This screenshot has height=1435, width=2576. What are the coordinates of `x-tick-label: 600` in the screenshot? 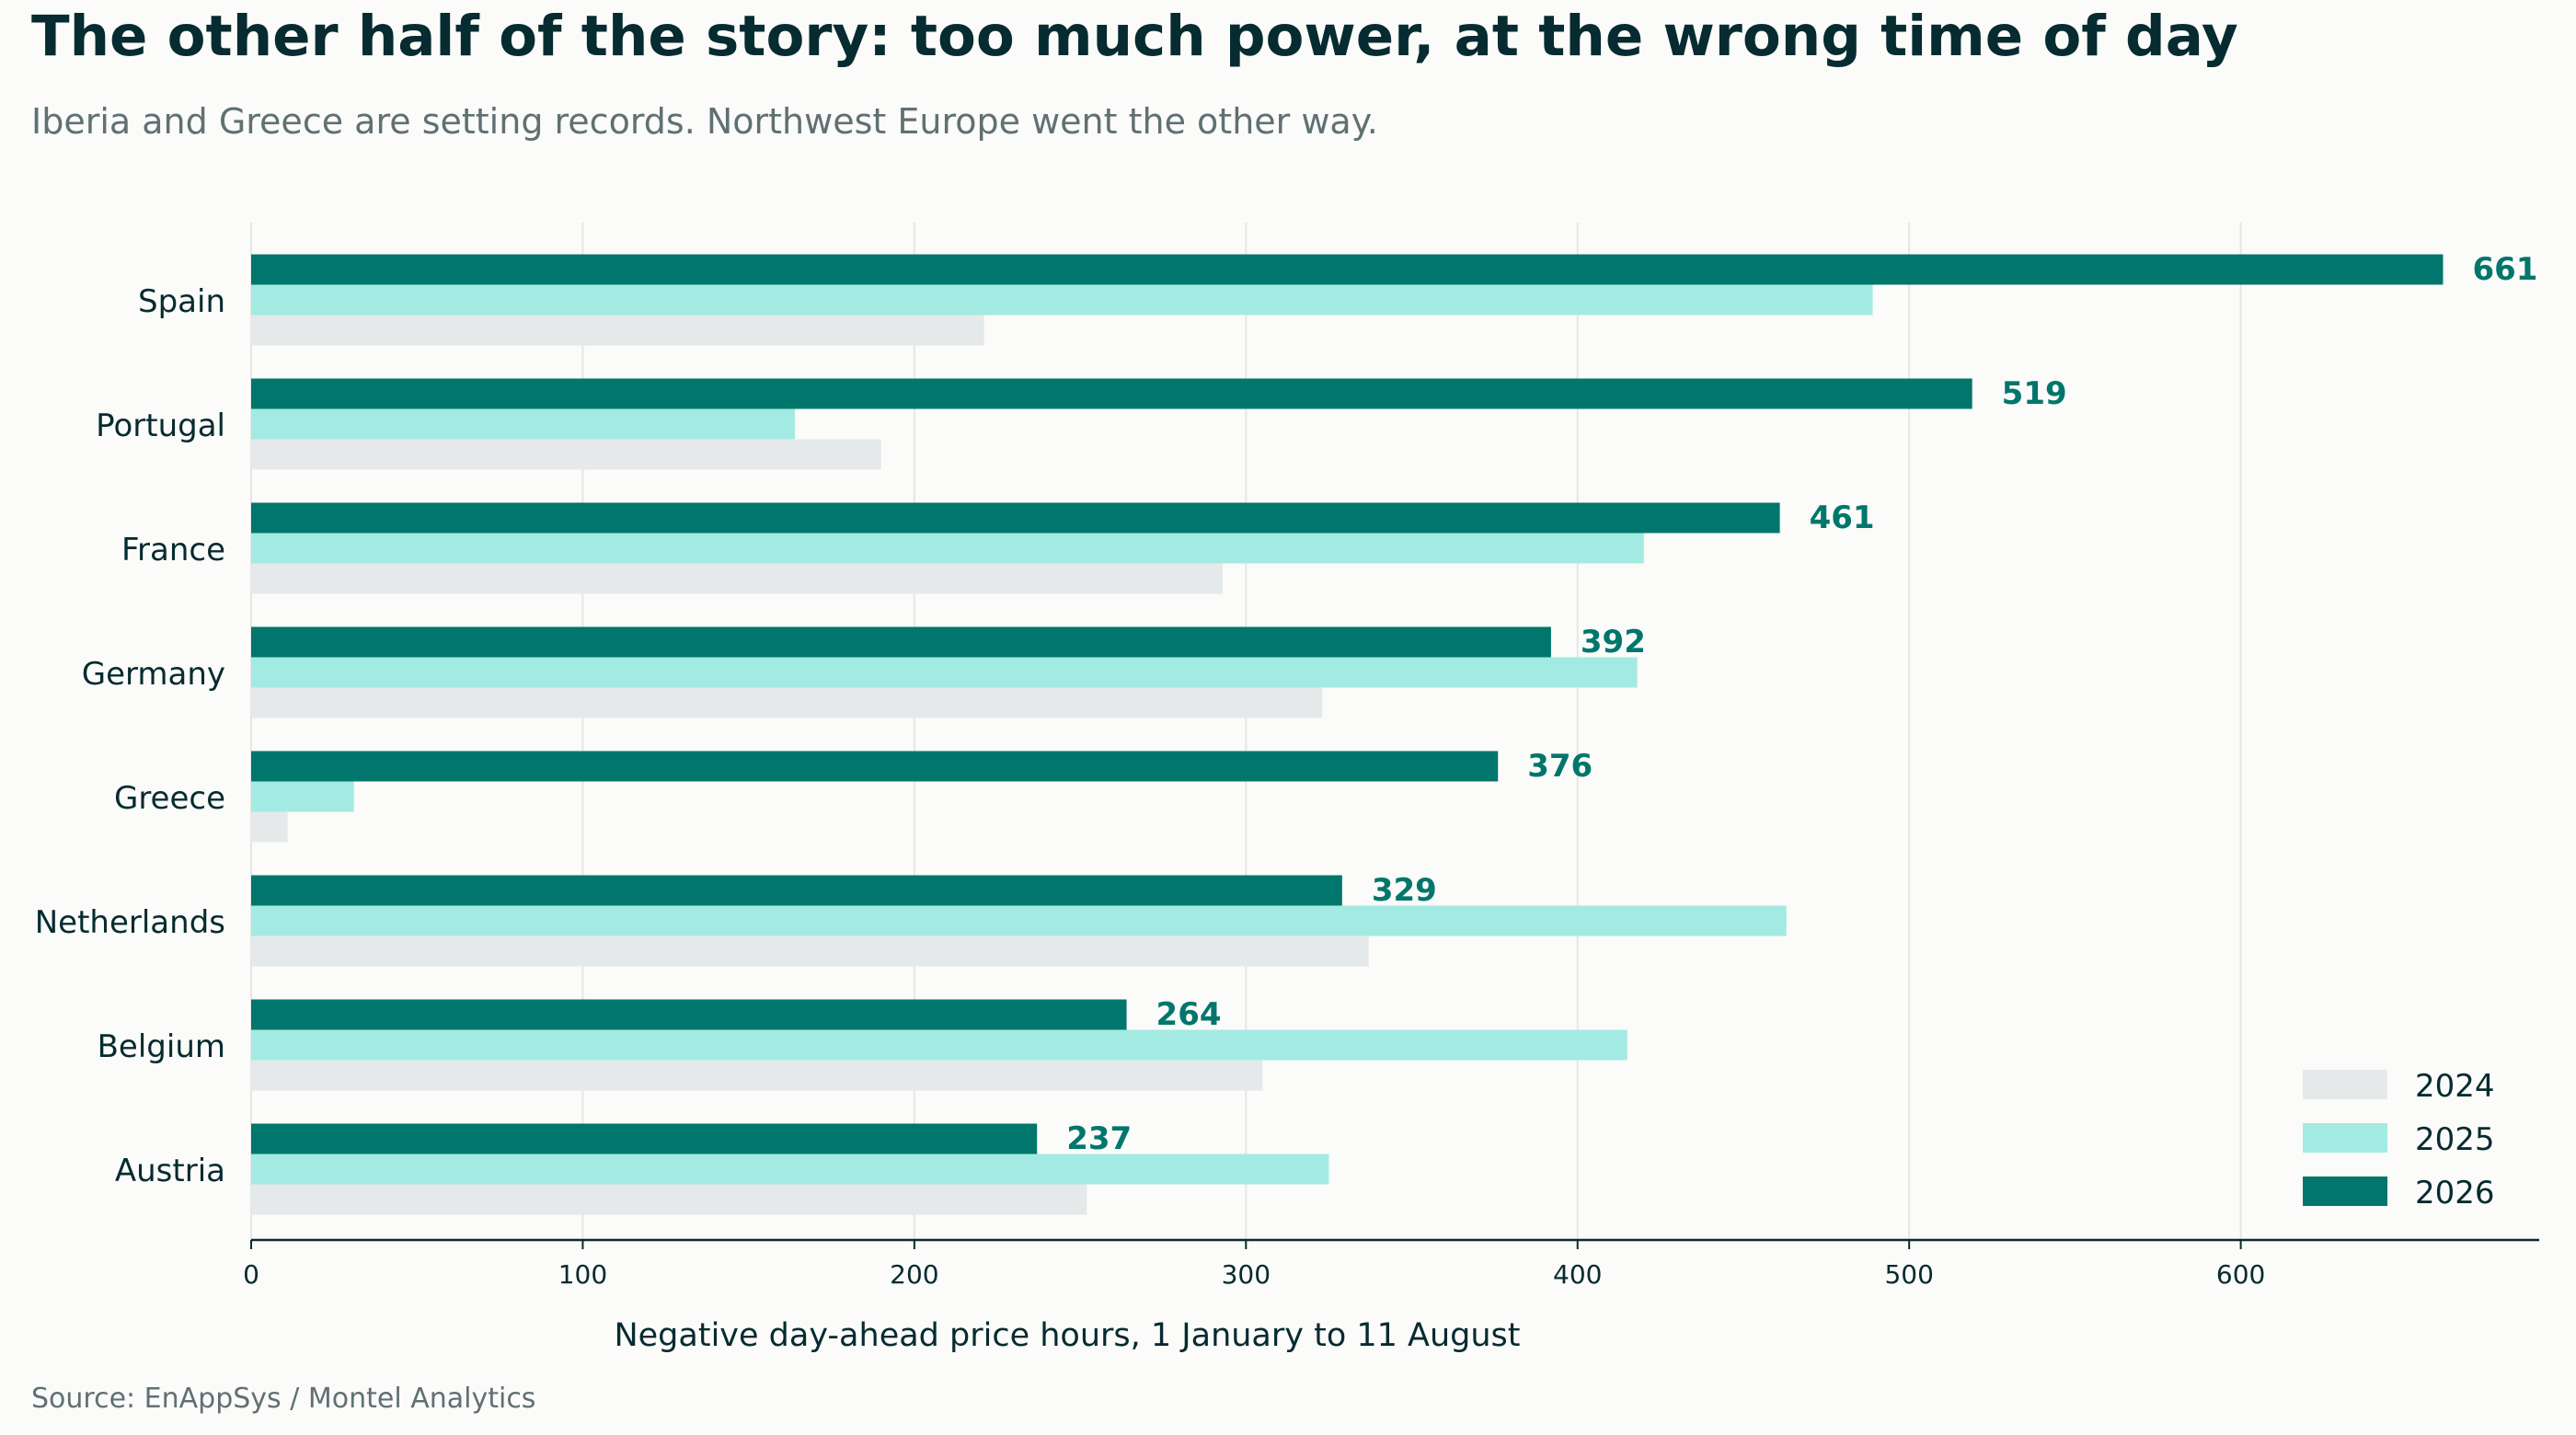 It's located at (2240, 1274).